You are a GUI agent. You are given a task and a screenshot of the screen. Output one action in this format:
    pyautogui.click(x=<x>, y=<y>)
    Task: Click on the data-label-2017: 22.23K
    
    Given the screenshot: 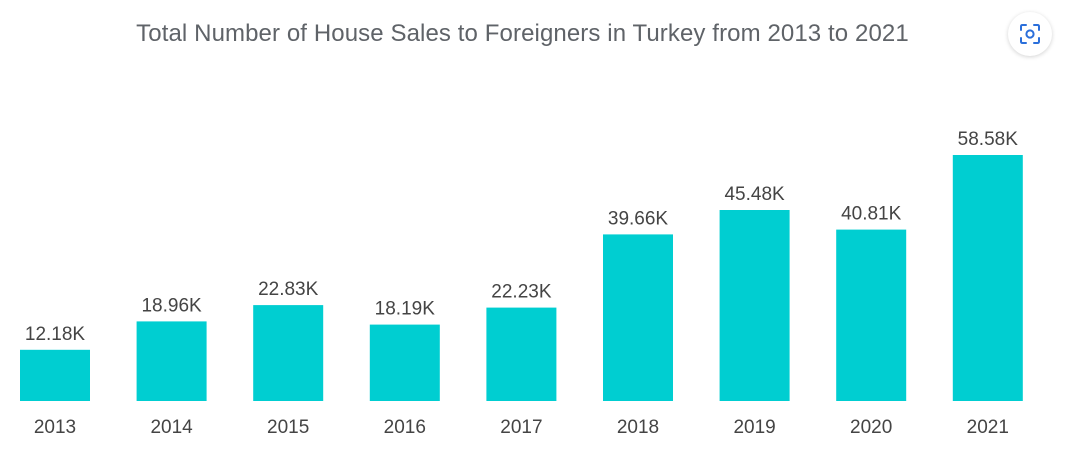 What is the action you would take?
    pyautogui.click(x=521, y=292)
    